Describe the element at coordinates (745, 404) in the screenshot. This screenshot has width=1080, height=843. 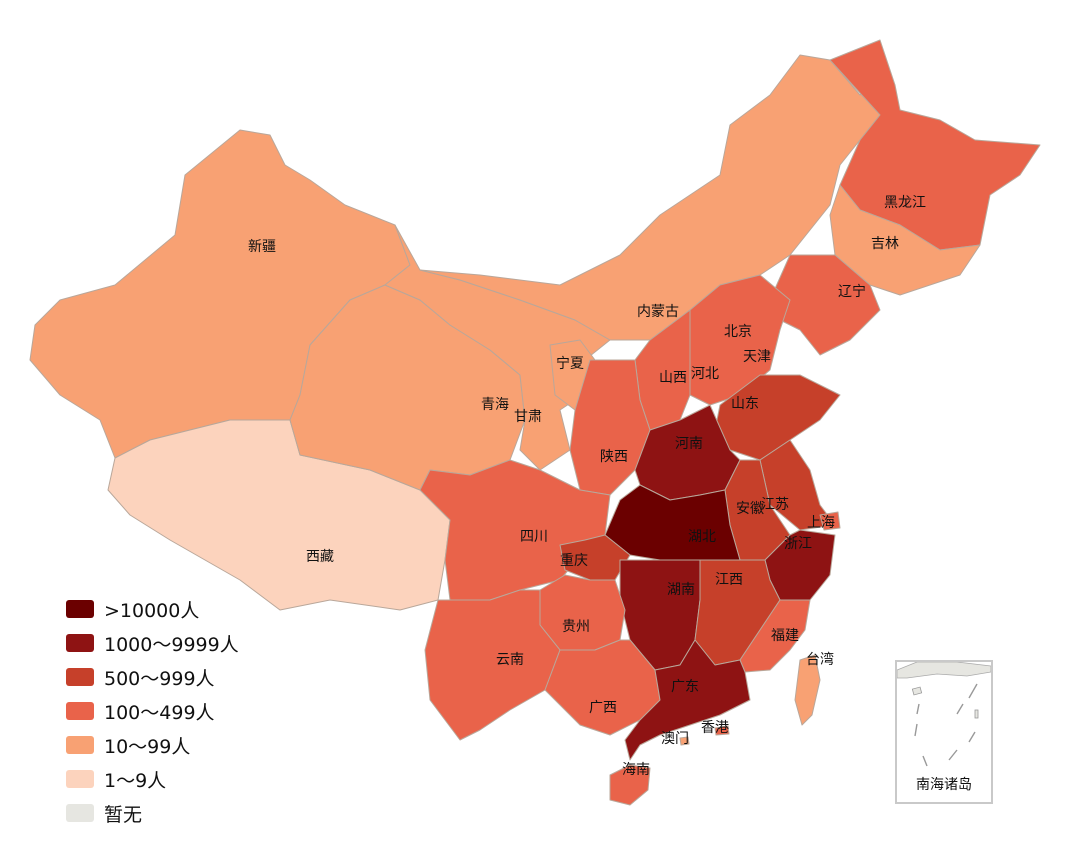
I see `province-label: 山东` at that location.